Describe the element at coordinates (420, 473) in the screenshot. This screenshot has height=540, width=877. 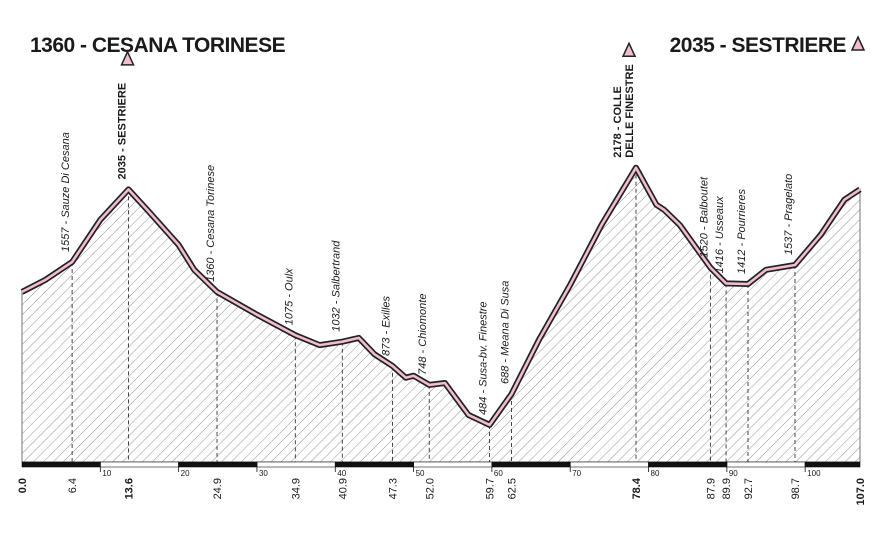
I see `x-tick-label: 50` at that location.